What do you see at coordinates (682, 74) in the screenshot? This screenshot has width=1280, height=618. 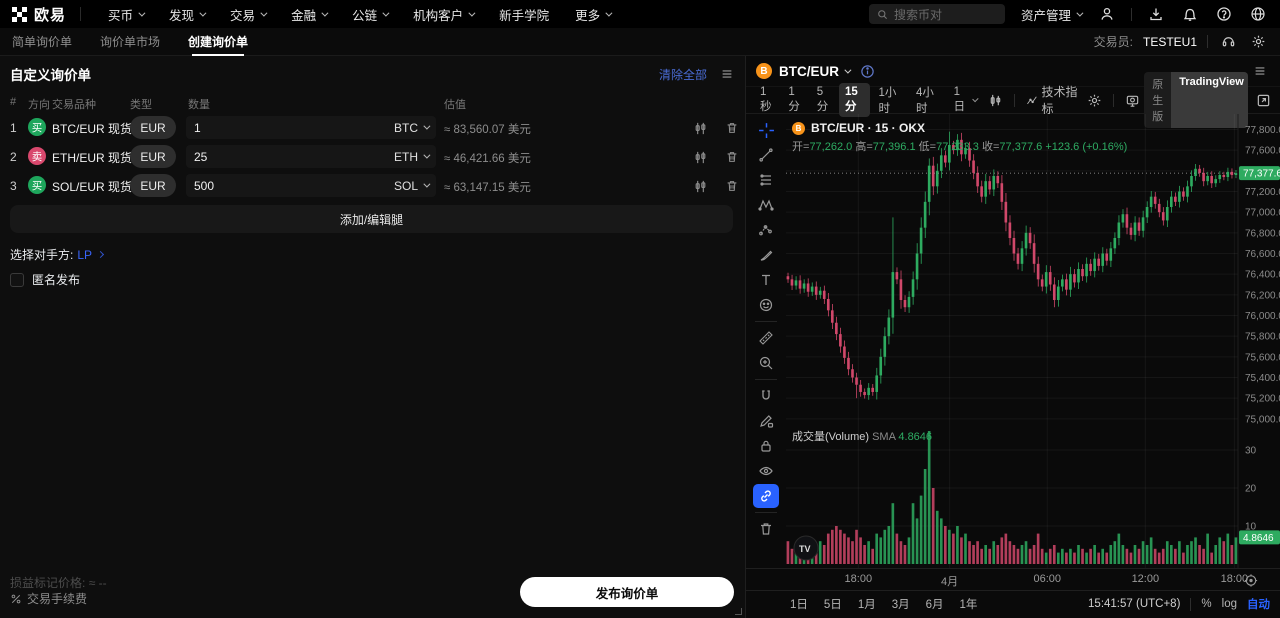 I see `clear-all-button: 清除全部` at bounding box center [682, 74].